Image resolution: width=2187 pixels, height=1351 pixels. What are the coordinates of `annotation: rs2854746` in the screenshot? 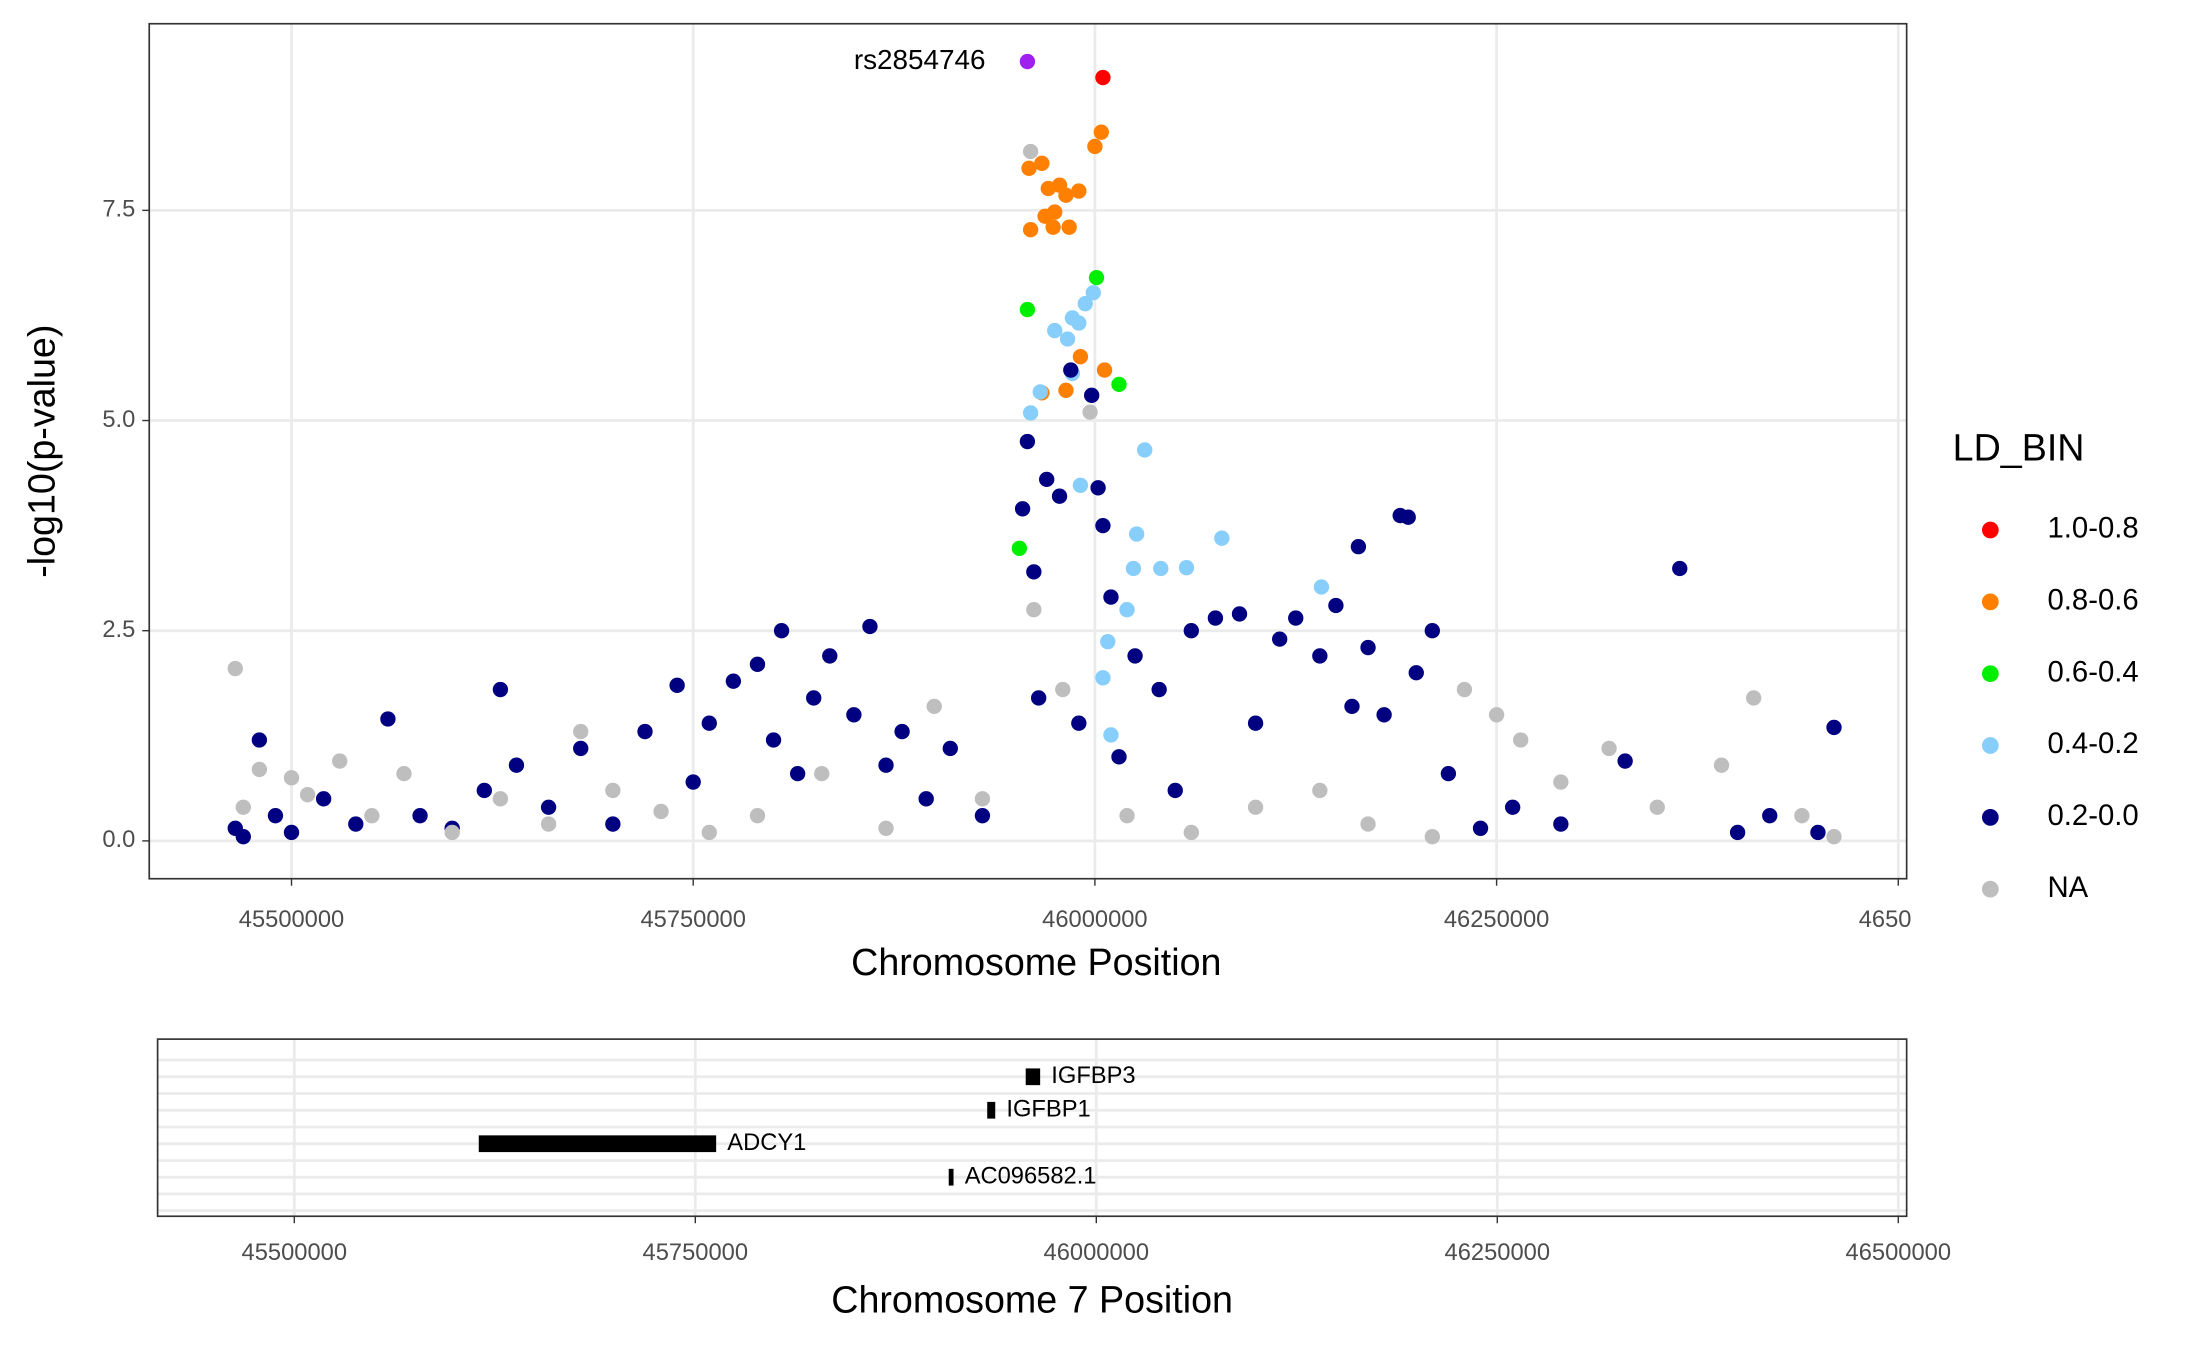 It's located at (920, 59).